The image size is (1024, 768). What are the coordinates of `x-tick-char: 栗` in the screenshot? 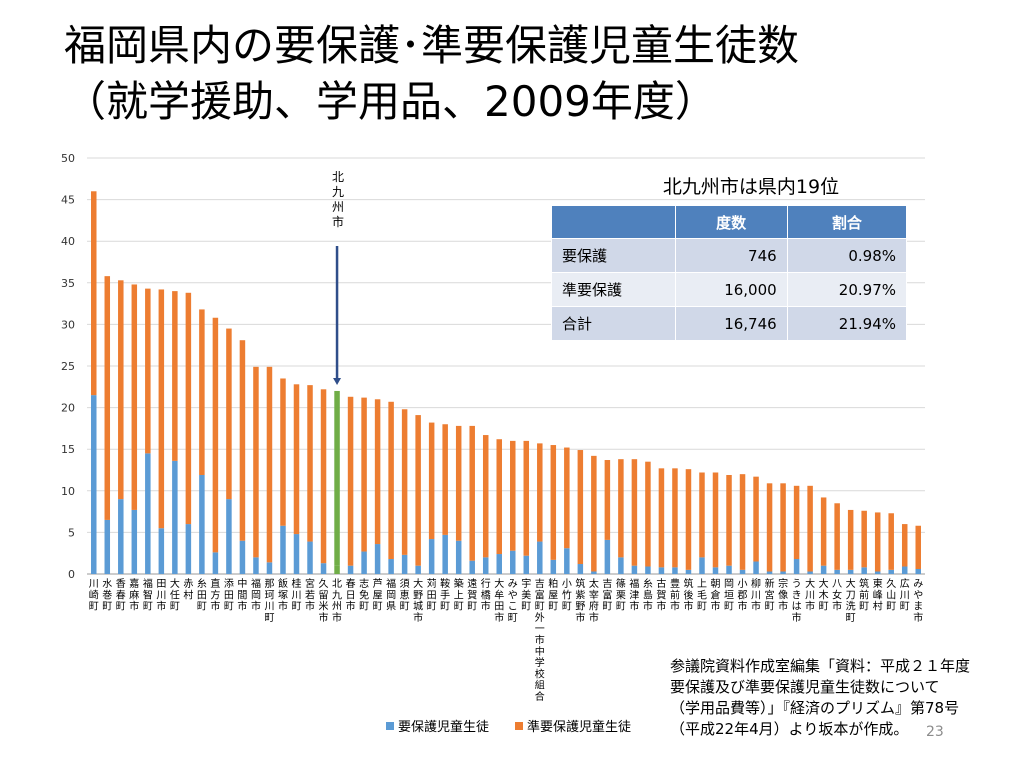 It's located at (621, 595).